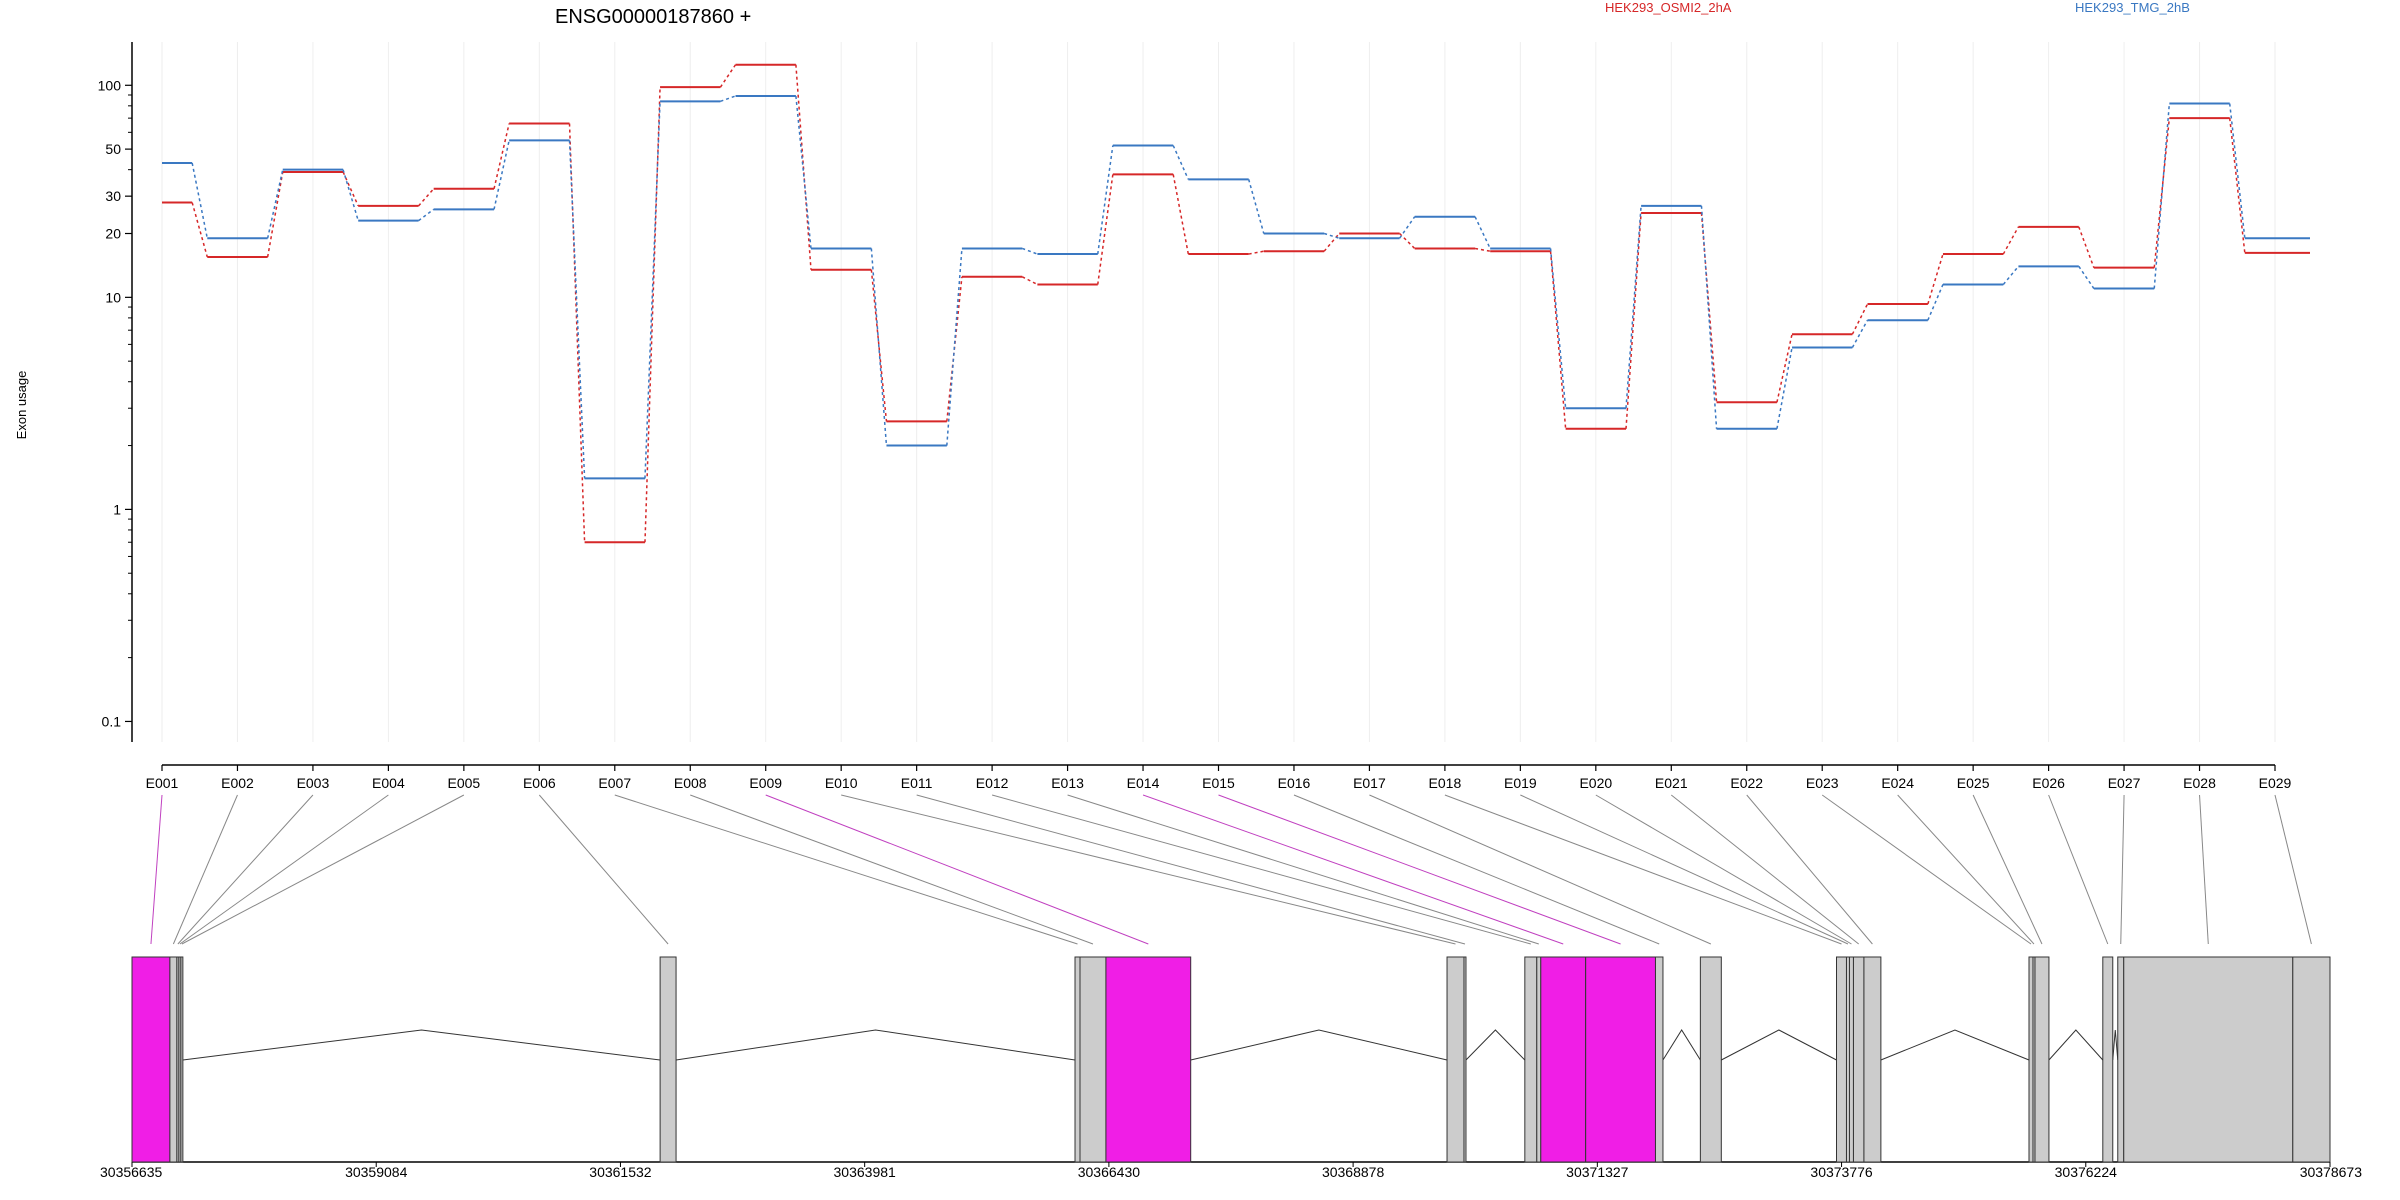  Describe the element at coordinates (892, 869) in the screenshot. I see `connector-E008` at that location.